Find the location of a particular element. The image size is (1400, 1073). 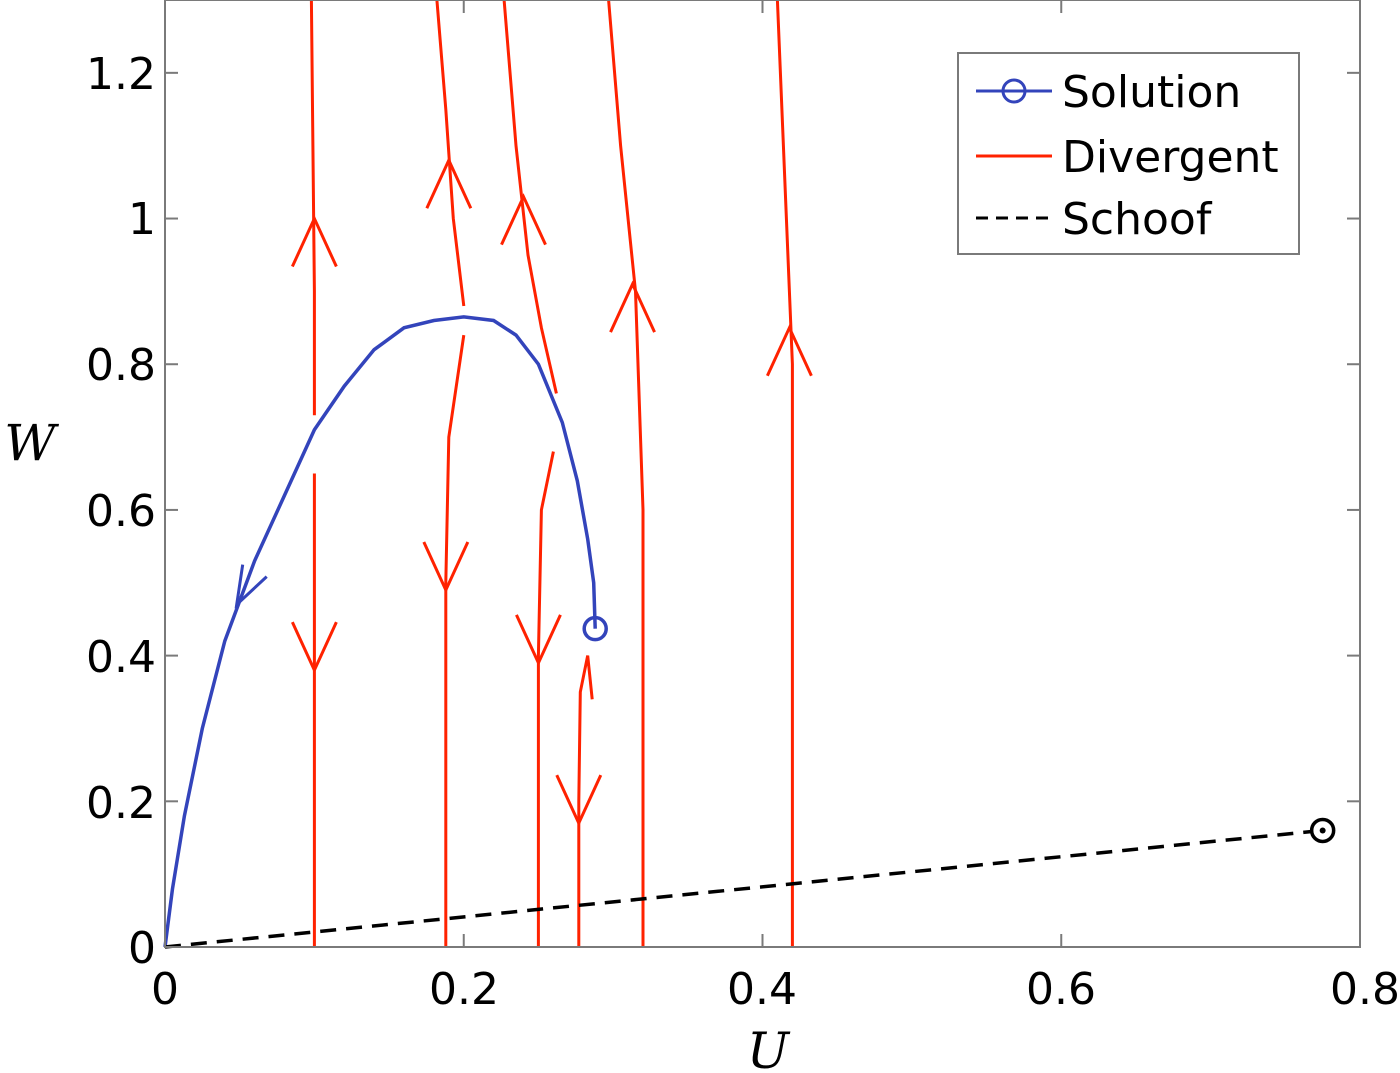

y-axis-label: W is located at coordinates (31, 443).